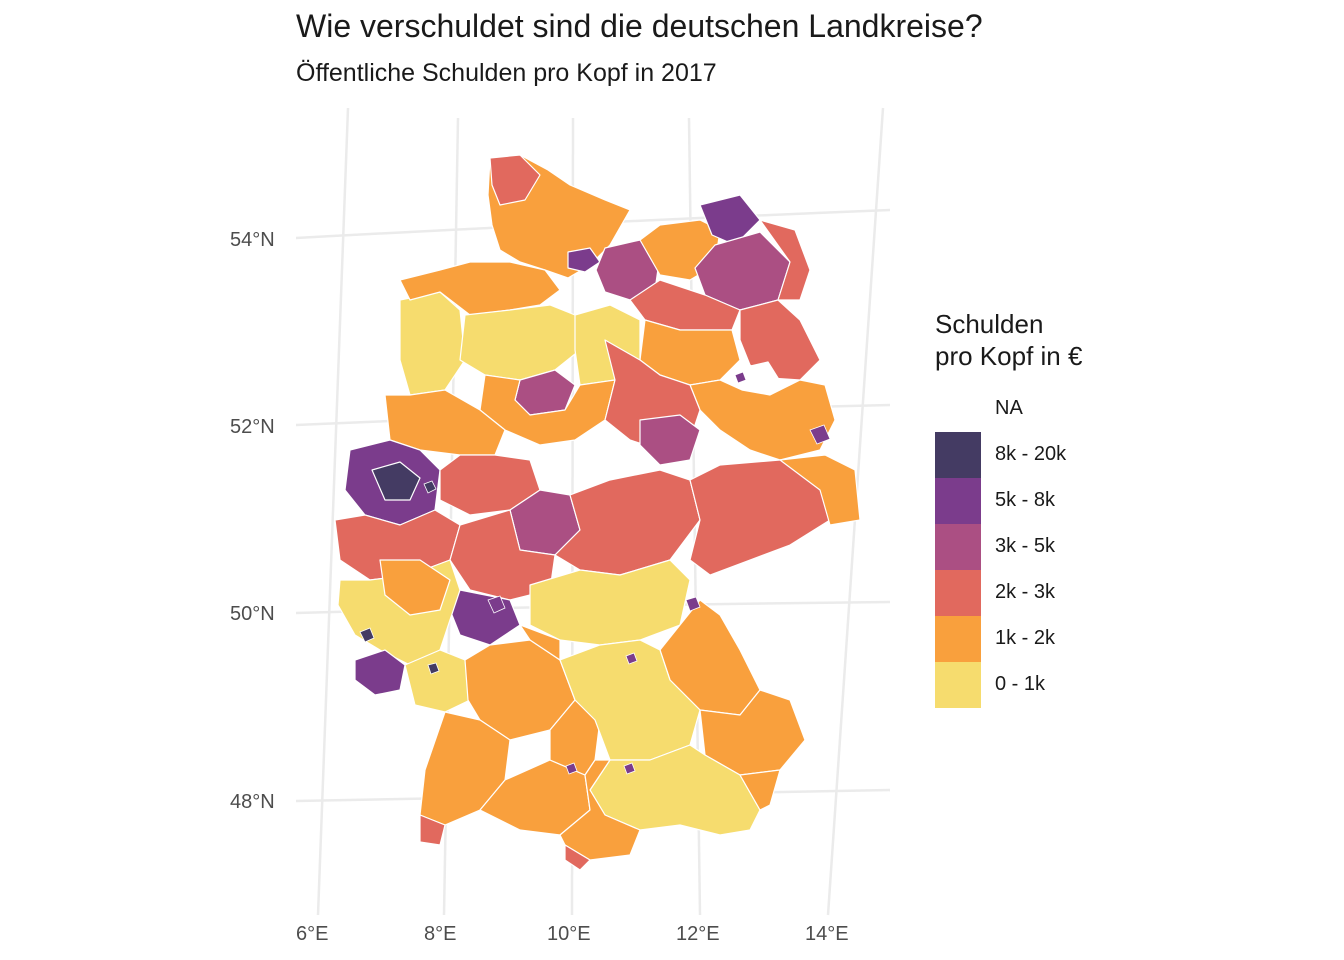 The image size is (1344, 960). I want to click on region-brandenburg-south, so click(762, 420).